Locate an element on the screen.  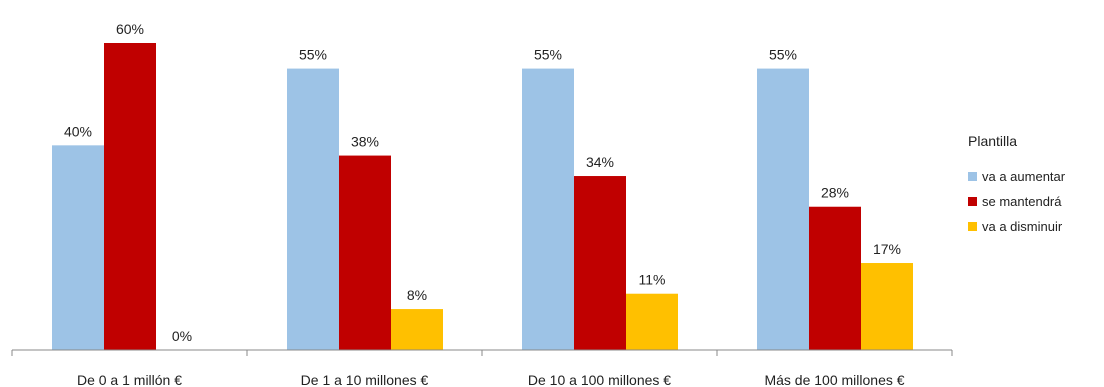
legend-label: va a disminuir is located at coordinates (1022, 226).